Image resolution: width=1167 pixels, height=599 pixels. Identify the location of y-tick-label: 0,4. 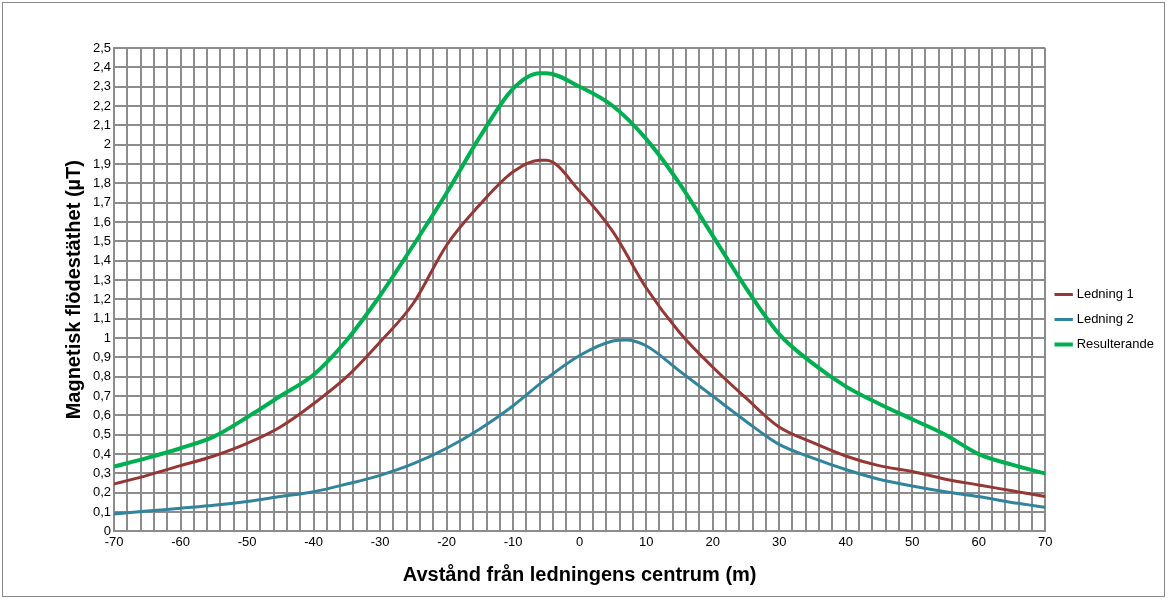
(102, 453).